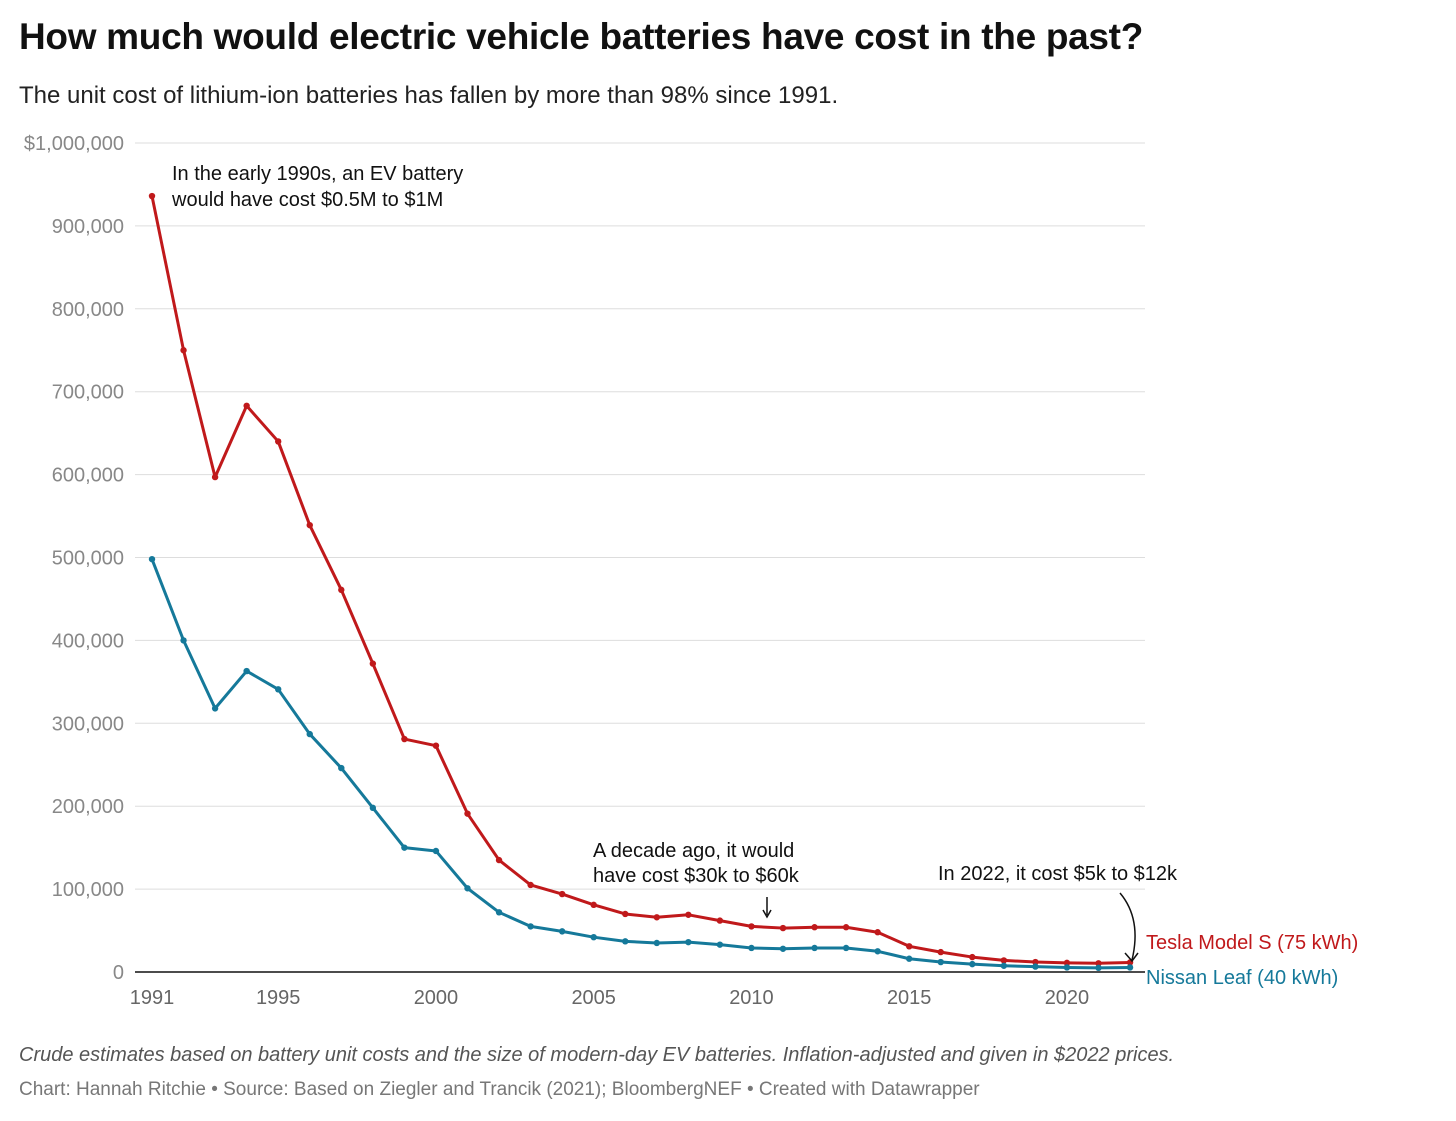 The height and width of the screenshot is (1121, 1456). What do you see at coordinates (88, 724) in the screenshot?
I see `y-tick-label: 300,000` at bounding box center [88, 724].